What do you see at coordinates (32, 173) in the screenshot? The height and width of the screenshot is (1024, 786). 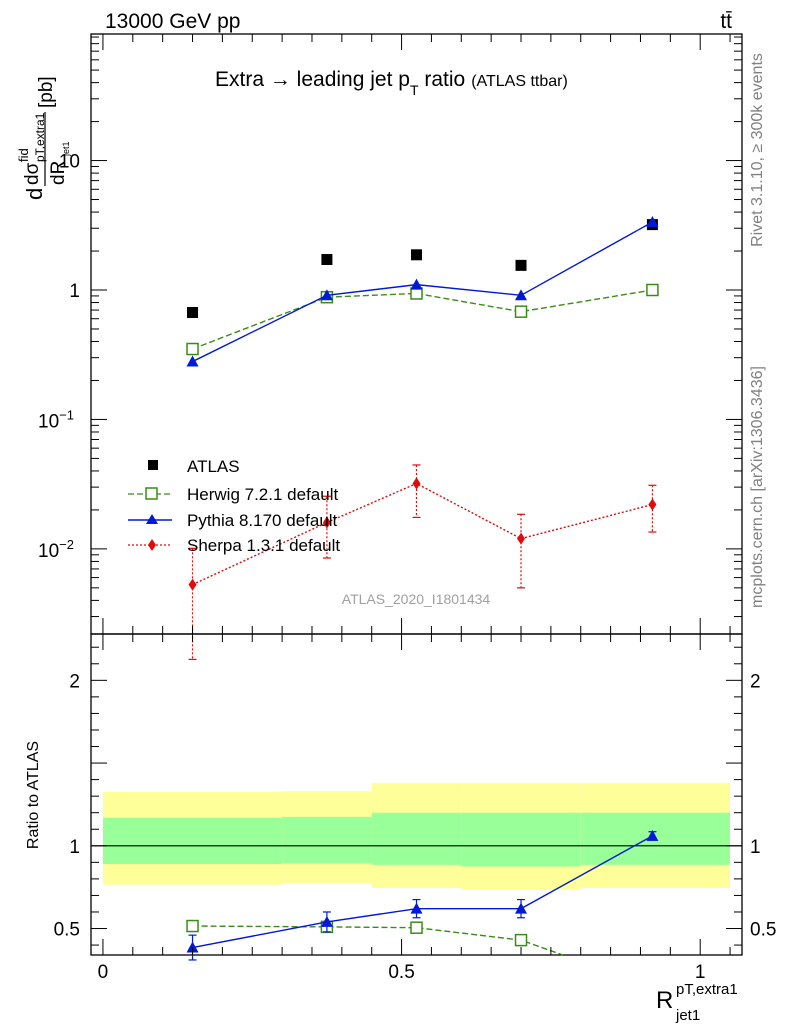 I see `ylabel-num: dσ` at bounding box center [32, 173].